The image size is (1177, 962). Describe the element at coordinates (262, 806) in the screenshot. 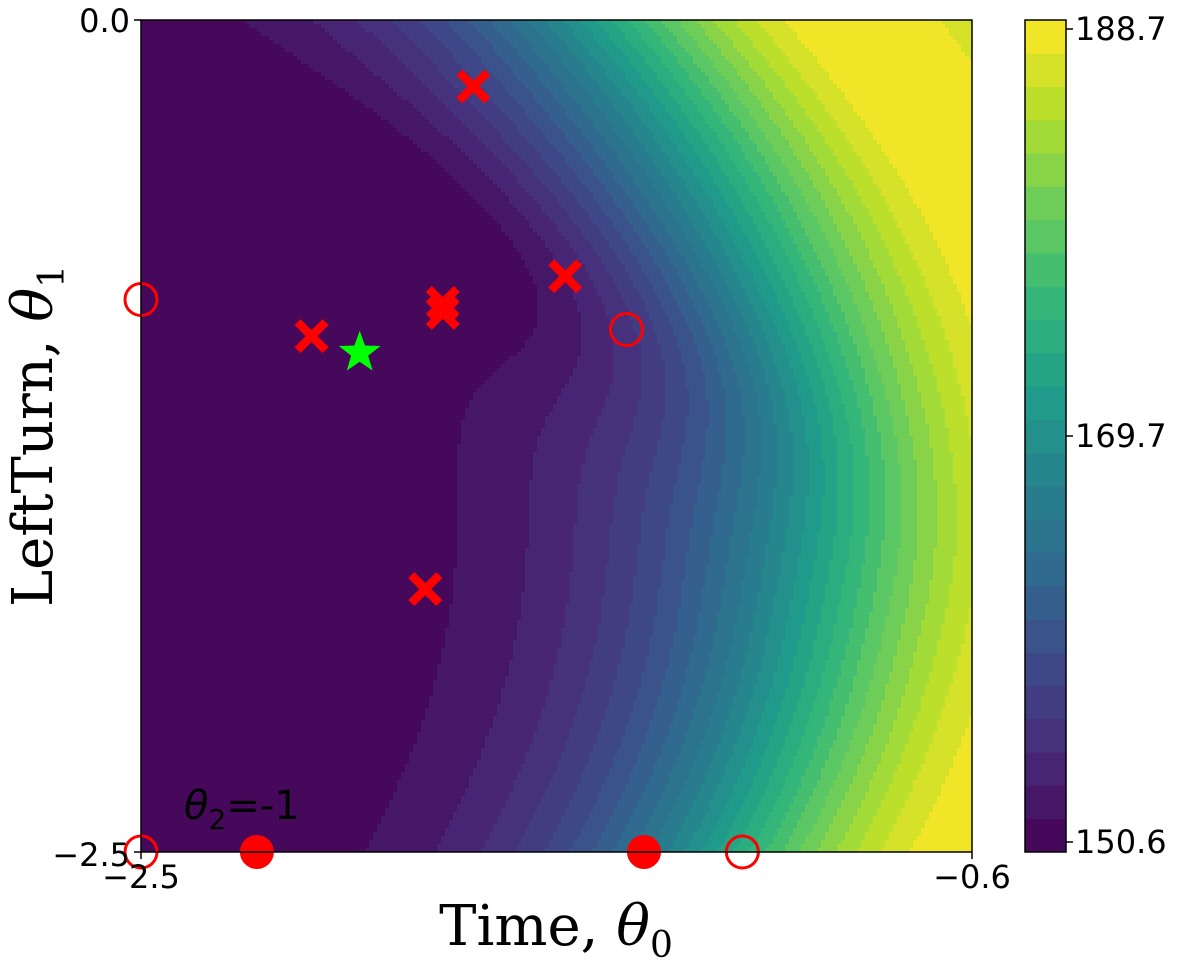

I see `theta2-value: =-1` at that location.